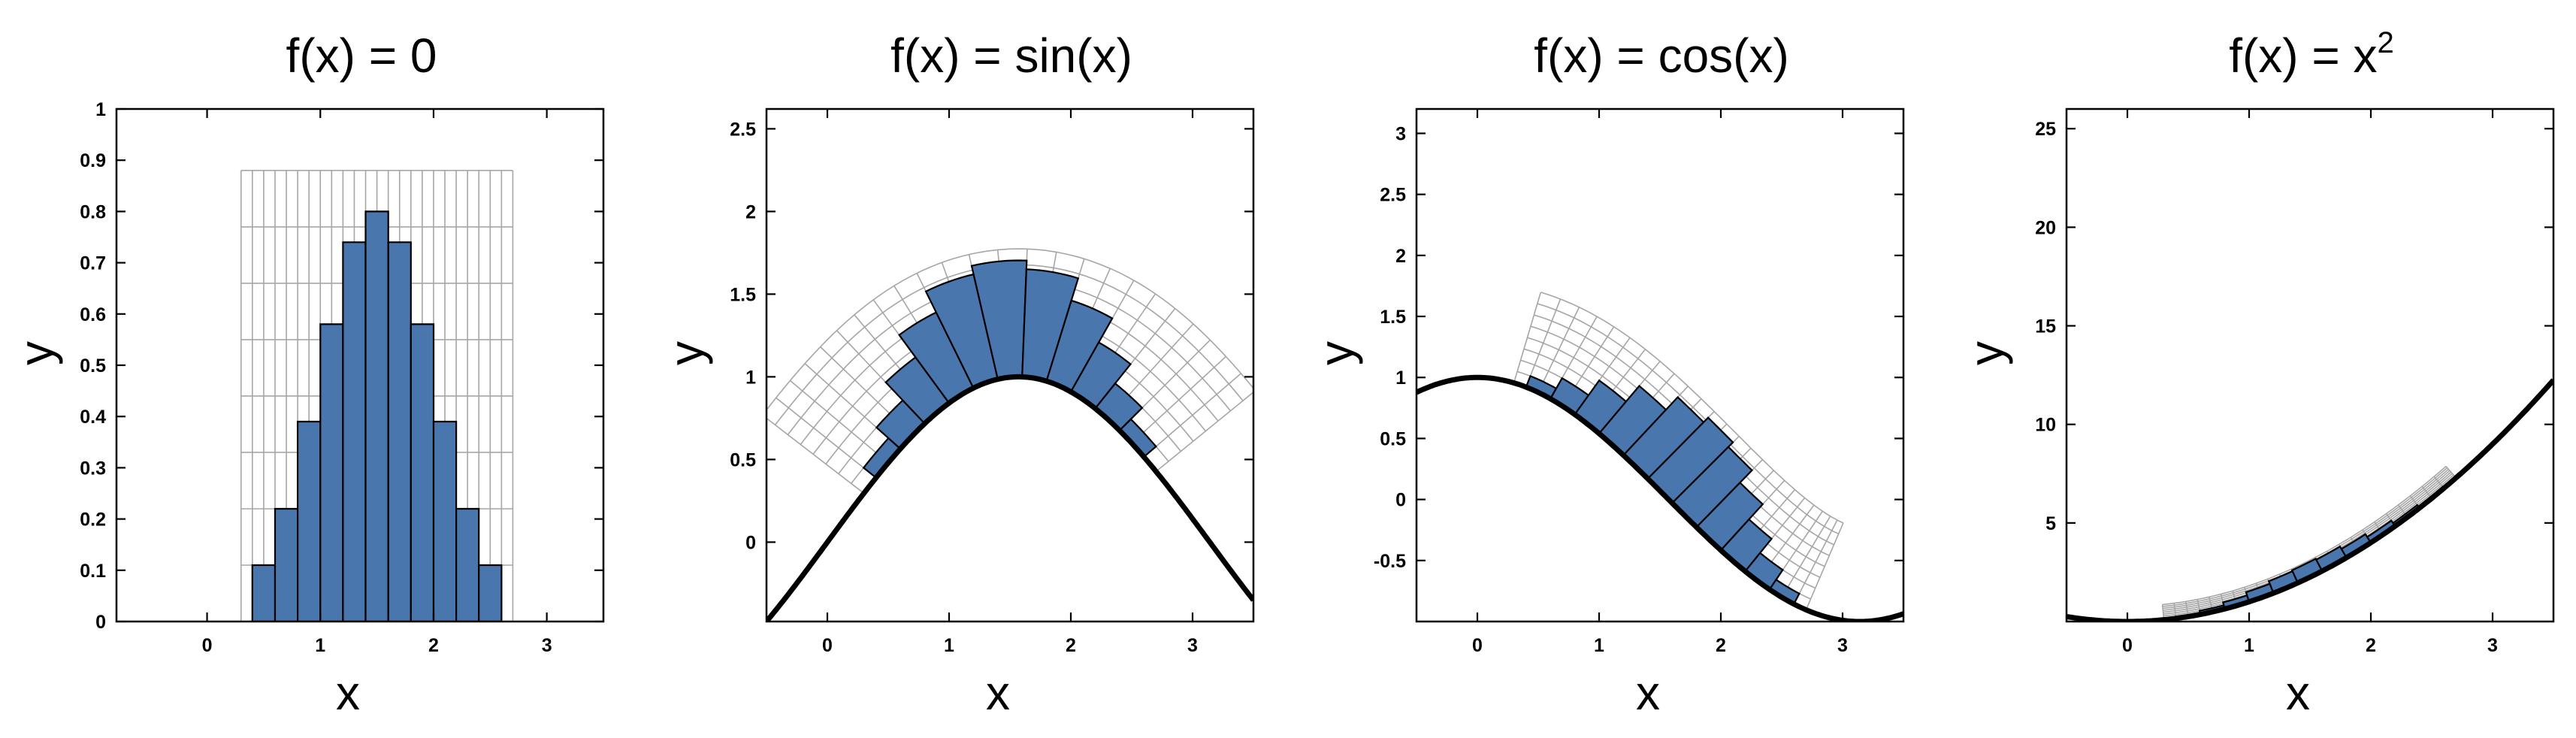 The image size is (2576, 738). I want to click on y-tick-label: 10, so click(2045, 426).